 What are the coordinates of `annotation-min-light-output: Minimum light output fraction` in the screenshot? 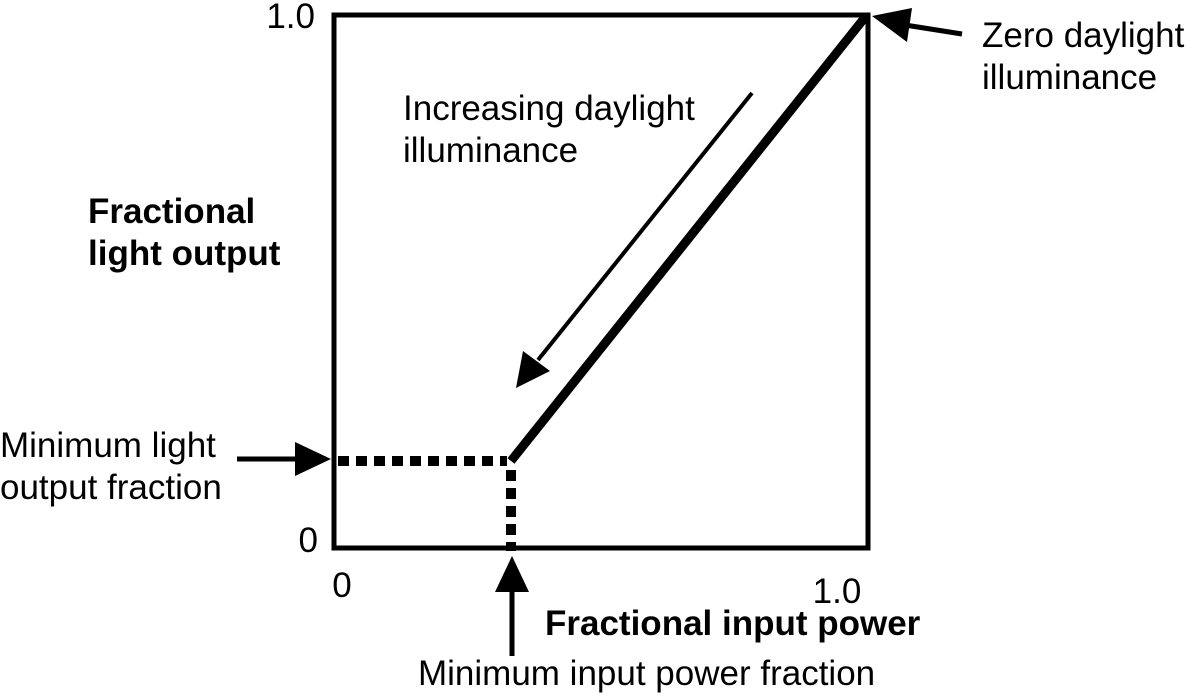 It's located at (111, 466).